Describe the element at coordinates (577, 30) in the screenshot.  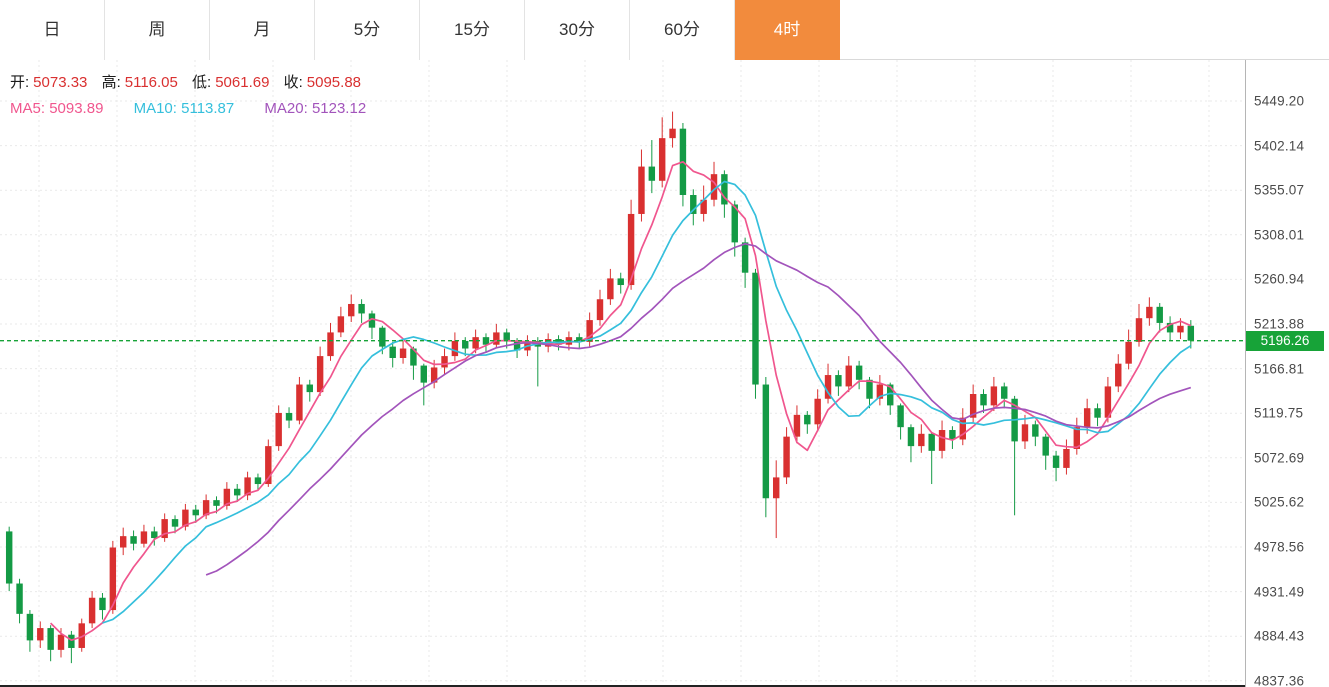
I see `tab-30min: 30分` at that location.